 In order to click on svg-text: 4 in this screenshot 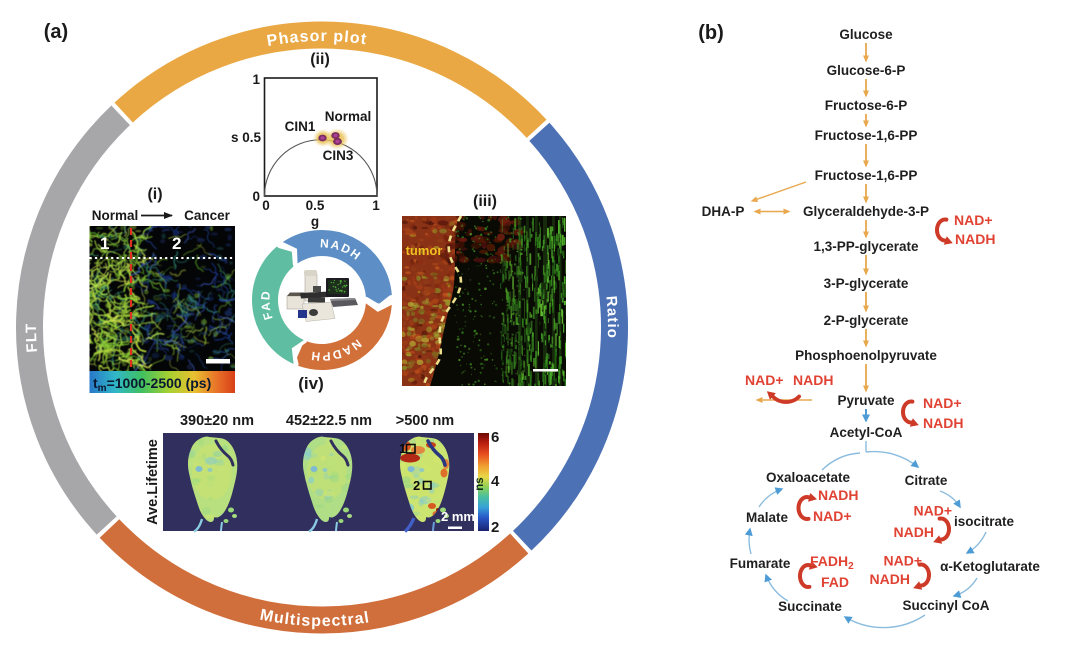, I will do `click(495, 481)`.